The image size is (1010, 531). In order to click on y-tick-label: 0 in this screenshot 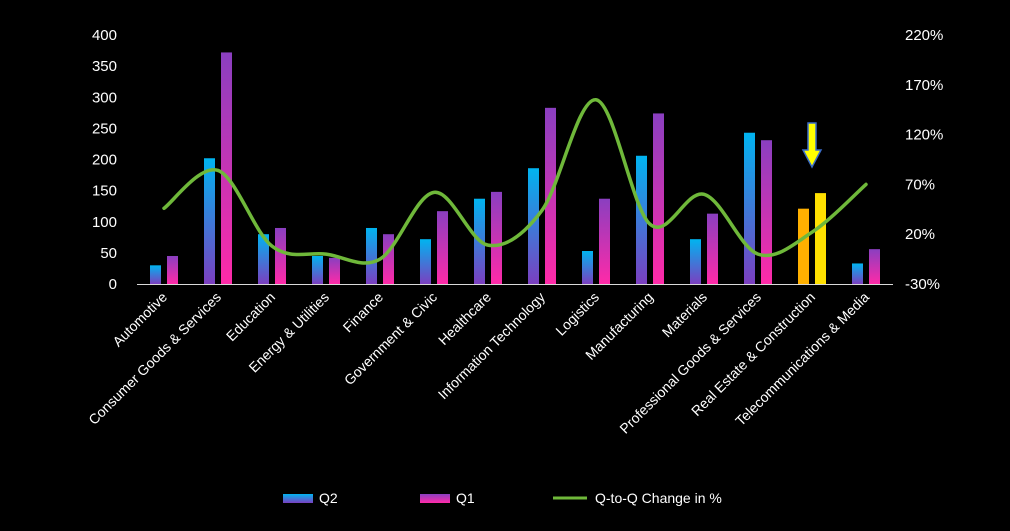, I will do `click(113, 284)`.